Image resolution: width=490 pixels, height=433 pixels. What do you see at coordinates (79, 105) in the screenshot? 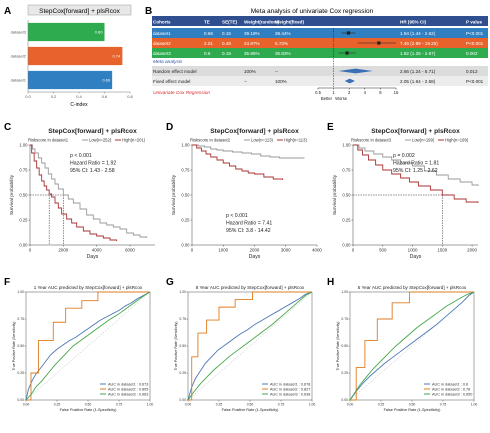
I see `cindex-x-axis-label: C-index` at bounding box center [79, 105].